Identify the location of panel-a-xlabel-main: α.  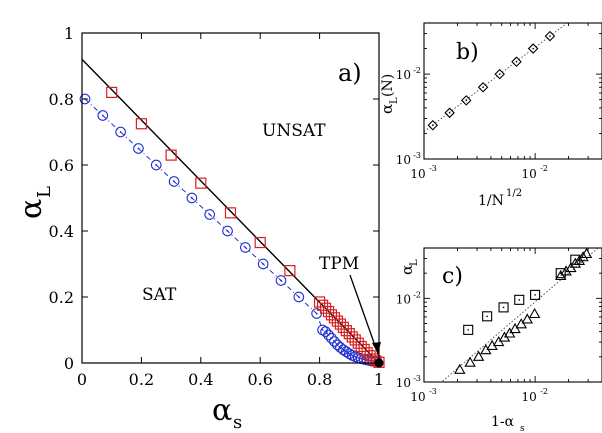
(222, 410).